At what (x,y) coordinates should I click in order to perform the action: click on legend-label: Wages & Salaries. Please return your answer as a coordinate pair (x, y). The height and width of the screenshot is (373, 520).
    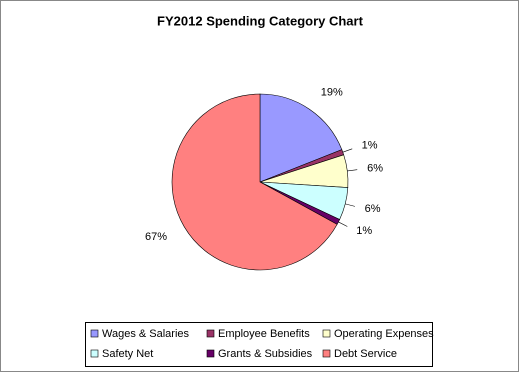
    Looking at the image, I should click on (146, 334).